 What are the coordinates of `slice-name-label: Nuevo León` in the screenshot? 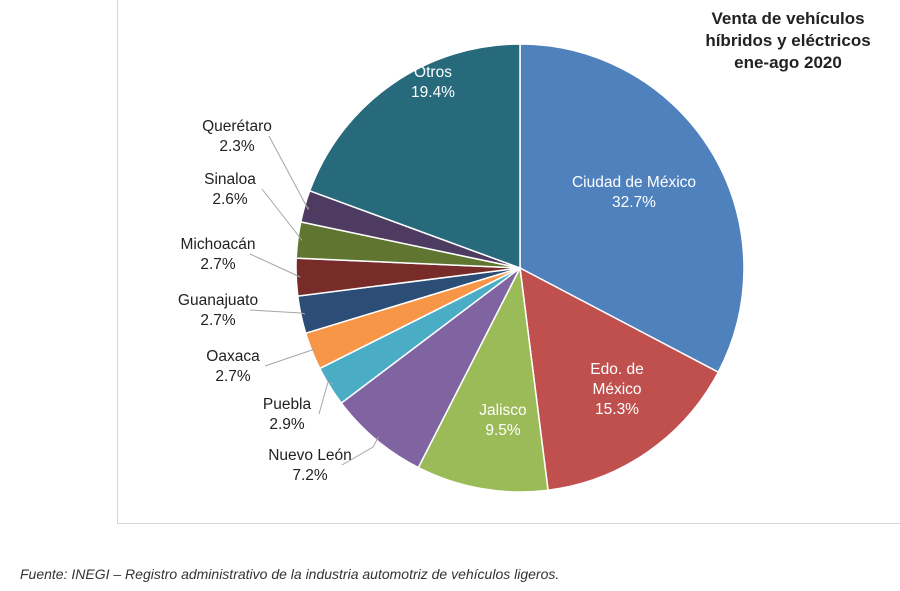 It's located at (310, 455).